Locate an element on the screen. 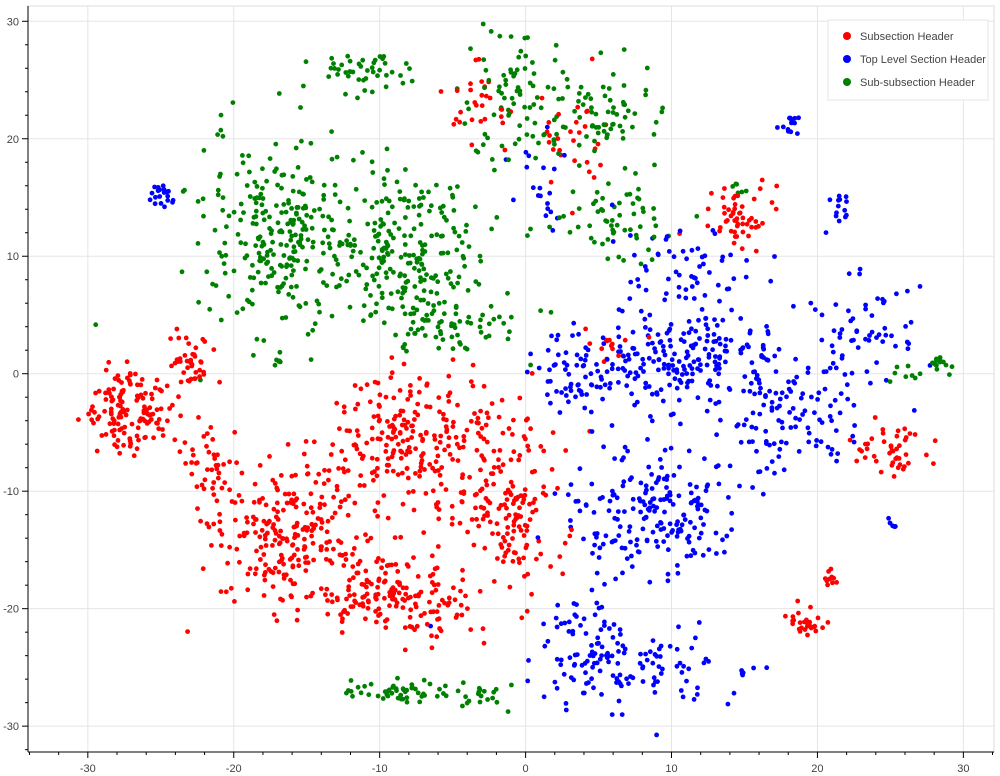 The height and width of the screenshot is (776, 1000). y-tick-label: -30 is located at coordinates (11, 727).